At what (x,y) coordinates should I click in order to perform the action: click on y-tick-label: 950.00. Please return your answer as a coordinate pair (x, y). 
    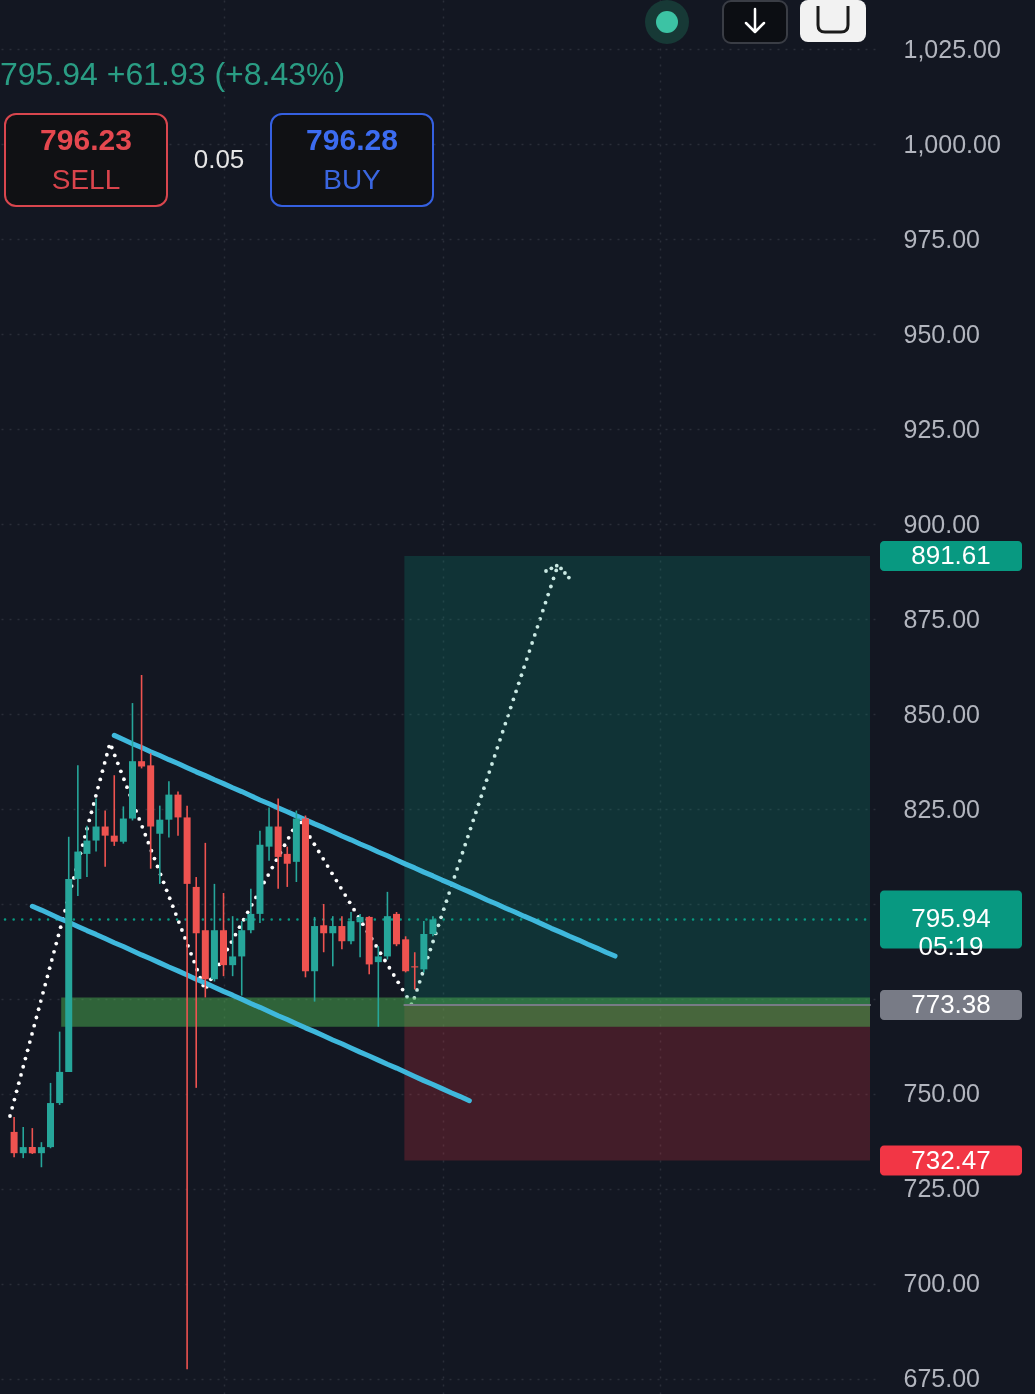
    Looking at the image, I should click on (941, 333).